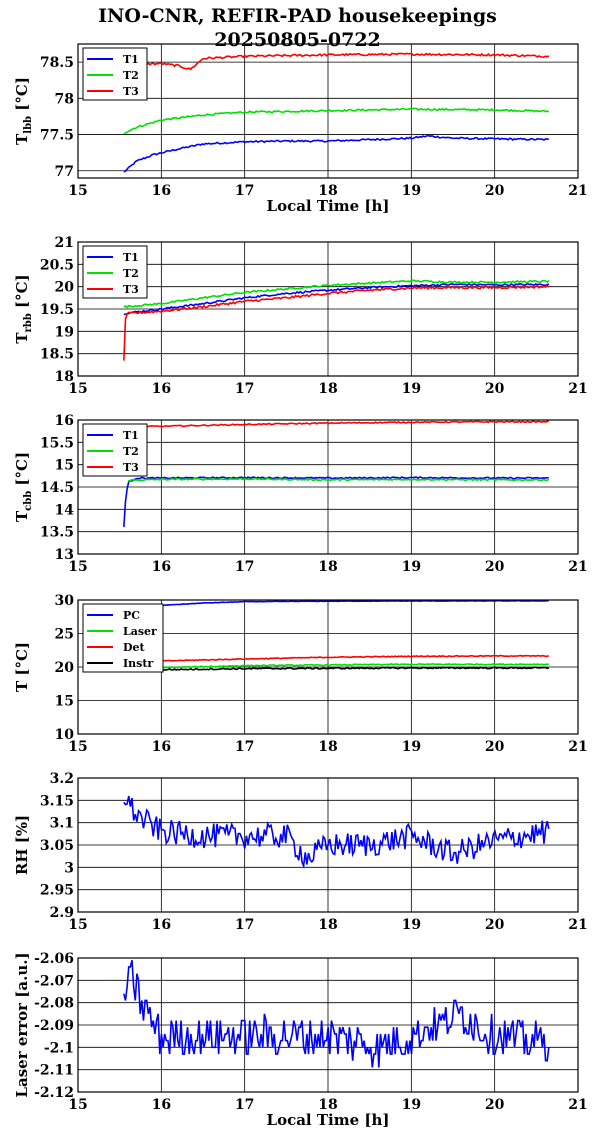 The image size is (595, 1134). What do you see at coordinates (23, 111) in the screenshot?
I see `y-axis-label: Tlbb [°C]` at bounding box center [23, 111].